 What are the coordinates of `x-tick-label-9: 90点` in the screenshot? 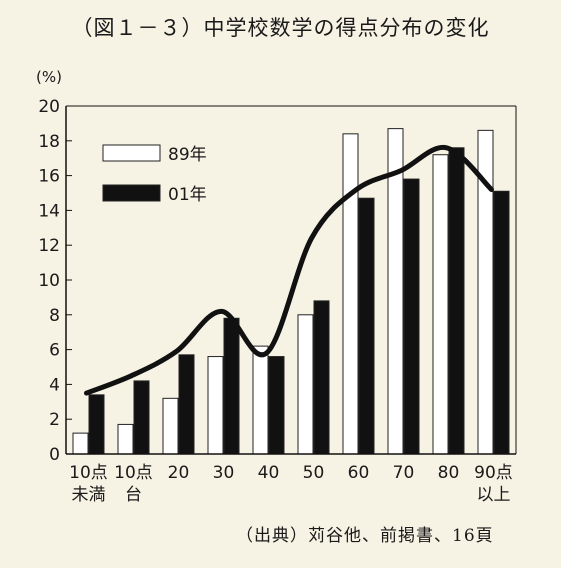 It's located at (493, 473).